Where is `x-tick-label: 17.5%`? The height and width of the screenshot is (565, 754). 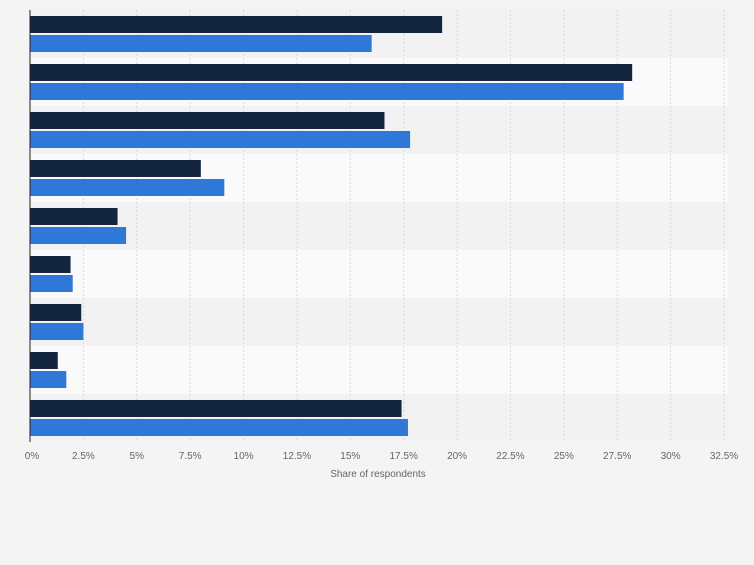
x-tick-label: 17.5% is located at coordinates (404, 456).